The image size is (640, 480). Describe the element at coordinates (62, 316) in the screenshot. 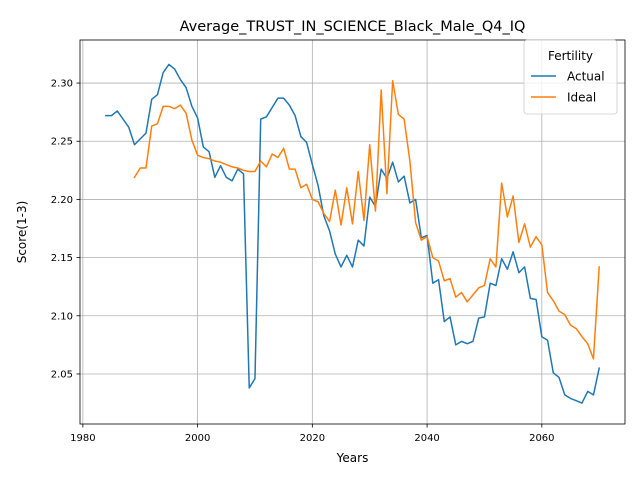

I see `y-tick-label: 2.10` at that location.